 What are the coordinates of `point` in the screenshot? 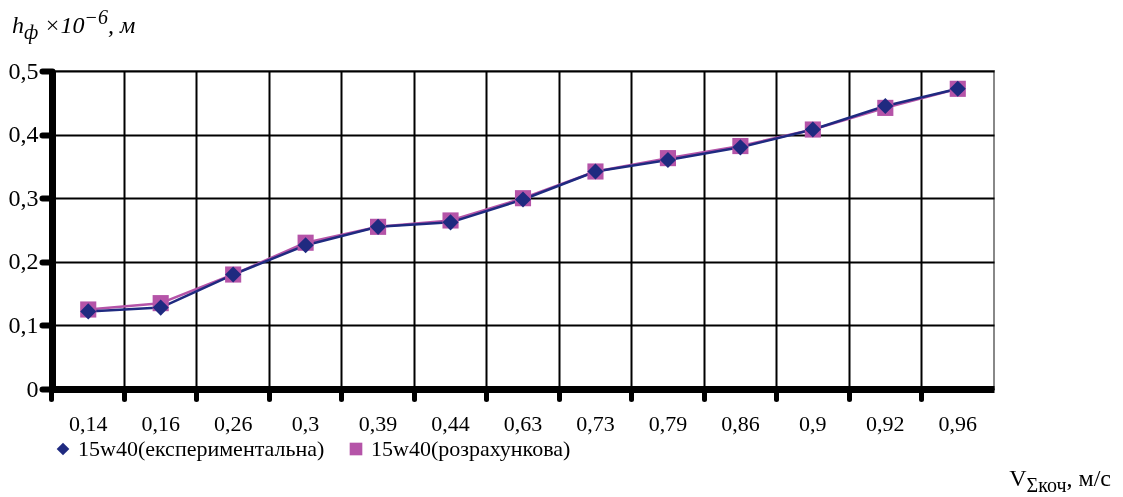 It's located at (160, 307).